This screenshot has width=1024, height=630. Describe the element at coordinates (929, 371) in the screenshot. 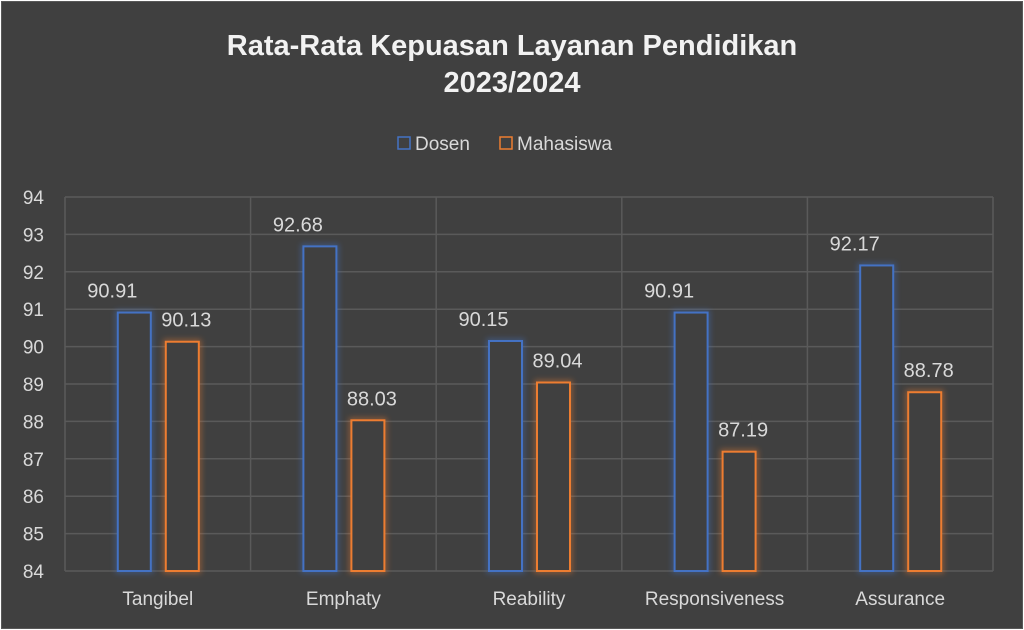

I see `data-label: 88.78` at that location.